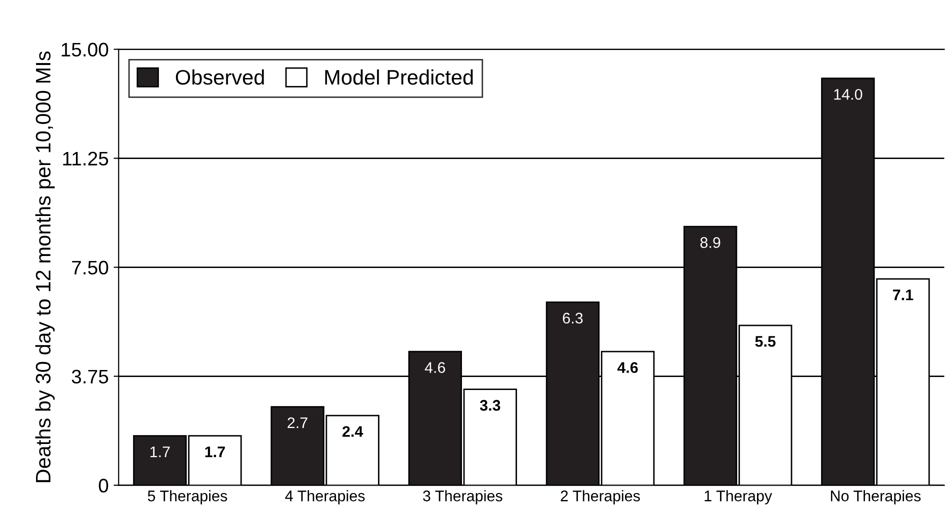 This screenshot has height=519, width=949. I want to click on data-label: 7.1, so click(903, 295).